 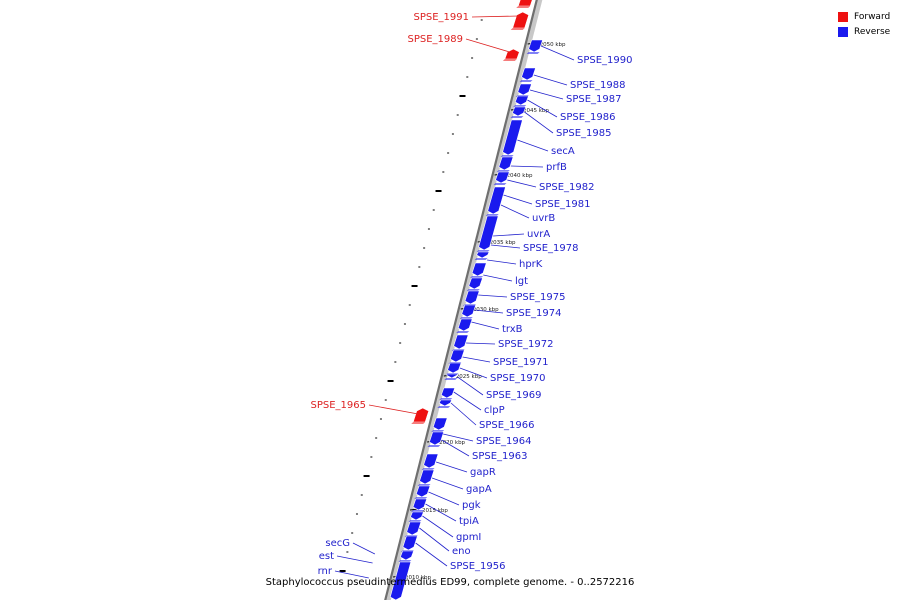 I want to click on legend: Forward Reverse, so click(x=864, y=24).